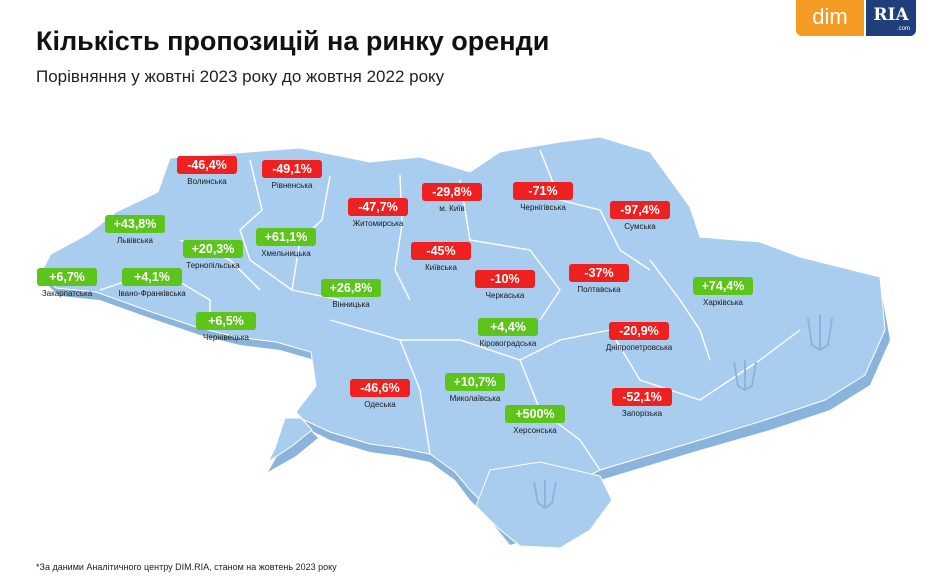  Describe the element at coordinates (639, 347) in the screenshot. I see `region-name: Дніпропетровська` at that location.